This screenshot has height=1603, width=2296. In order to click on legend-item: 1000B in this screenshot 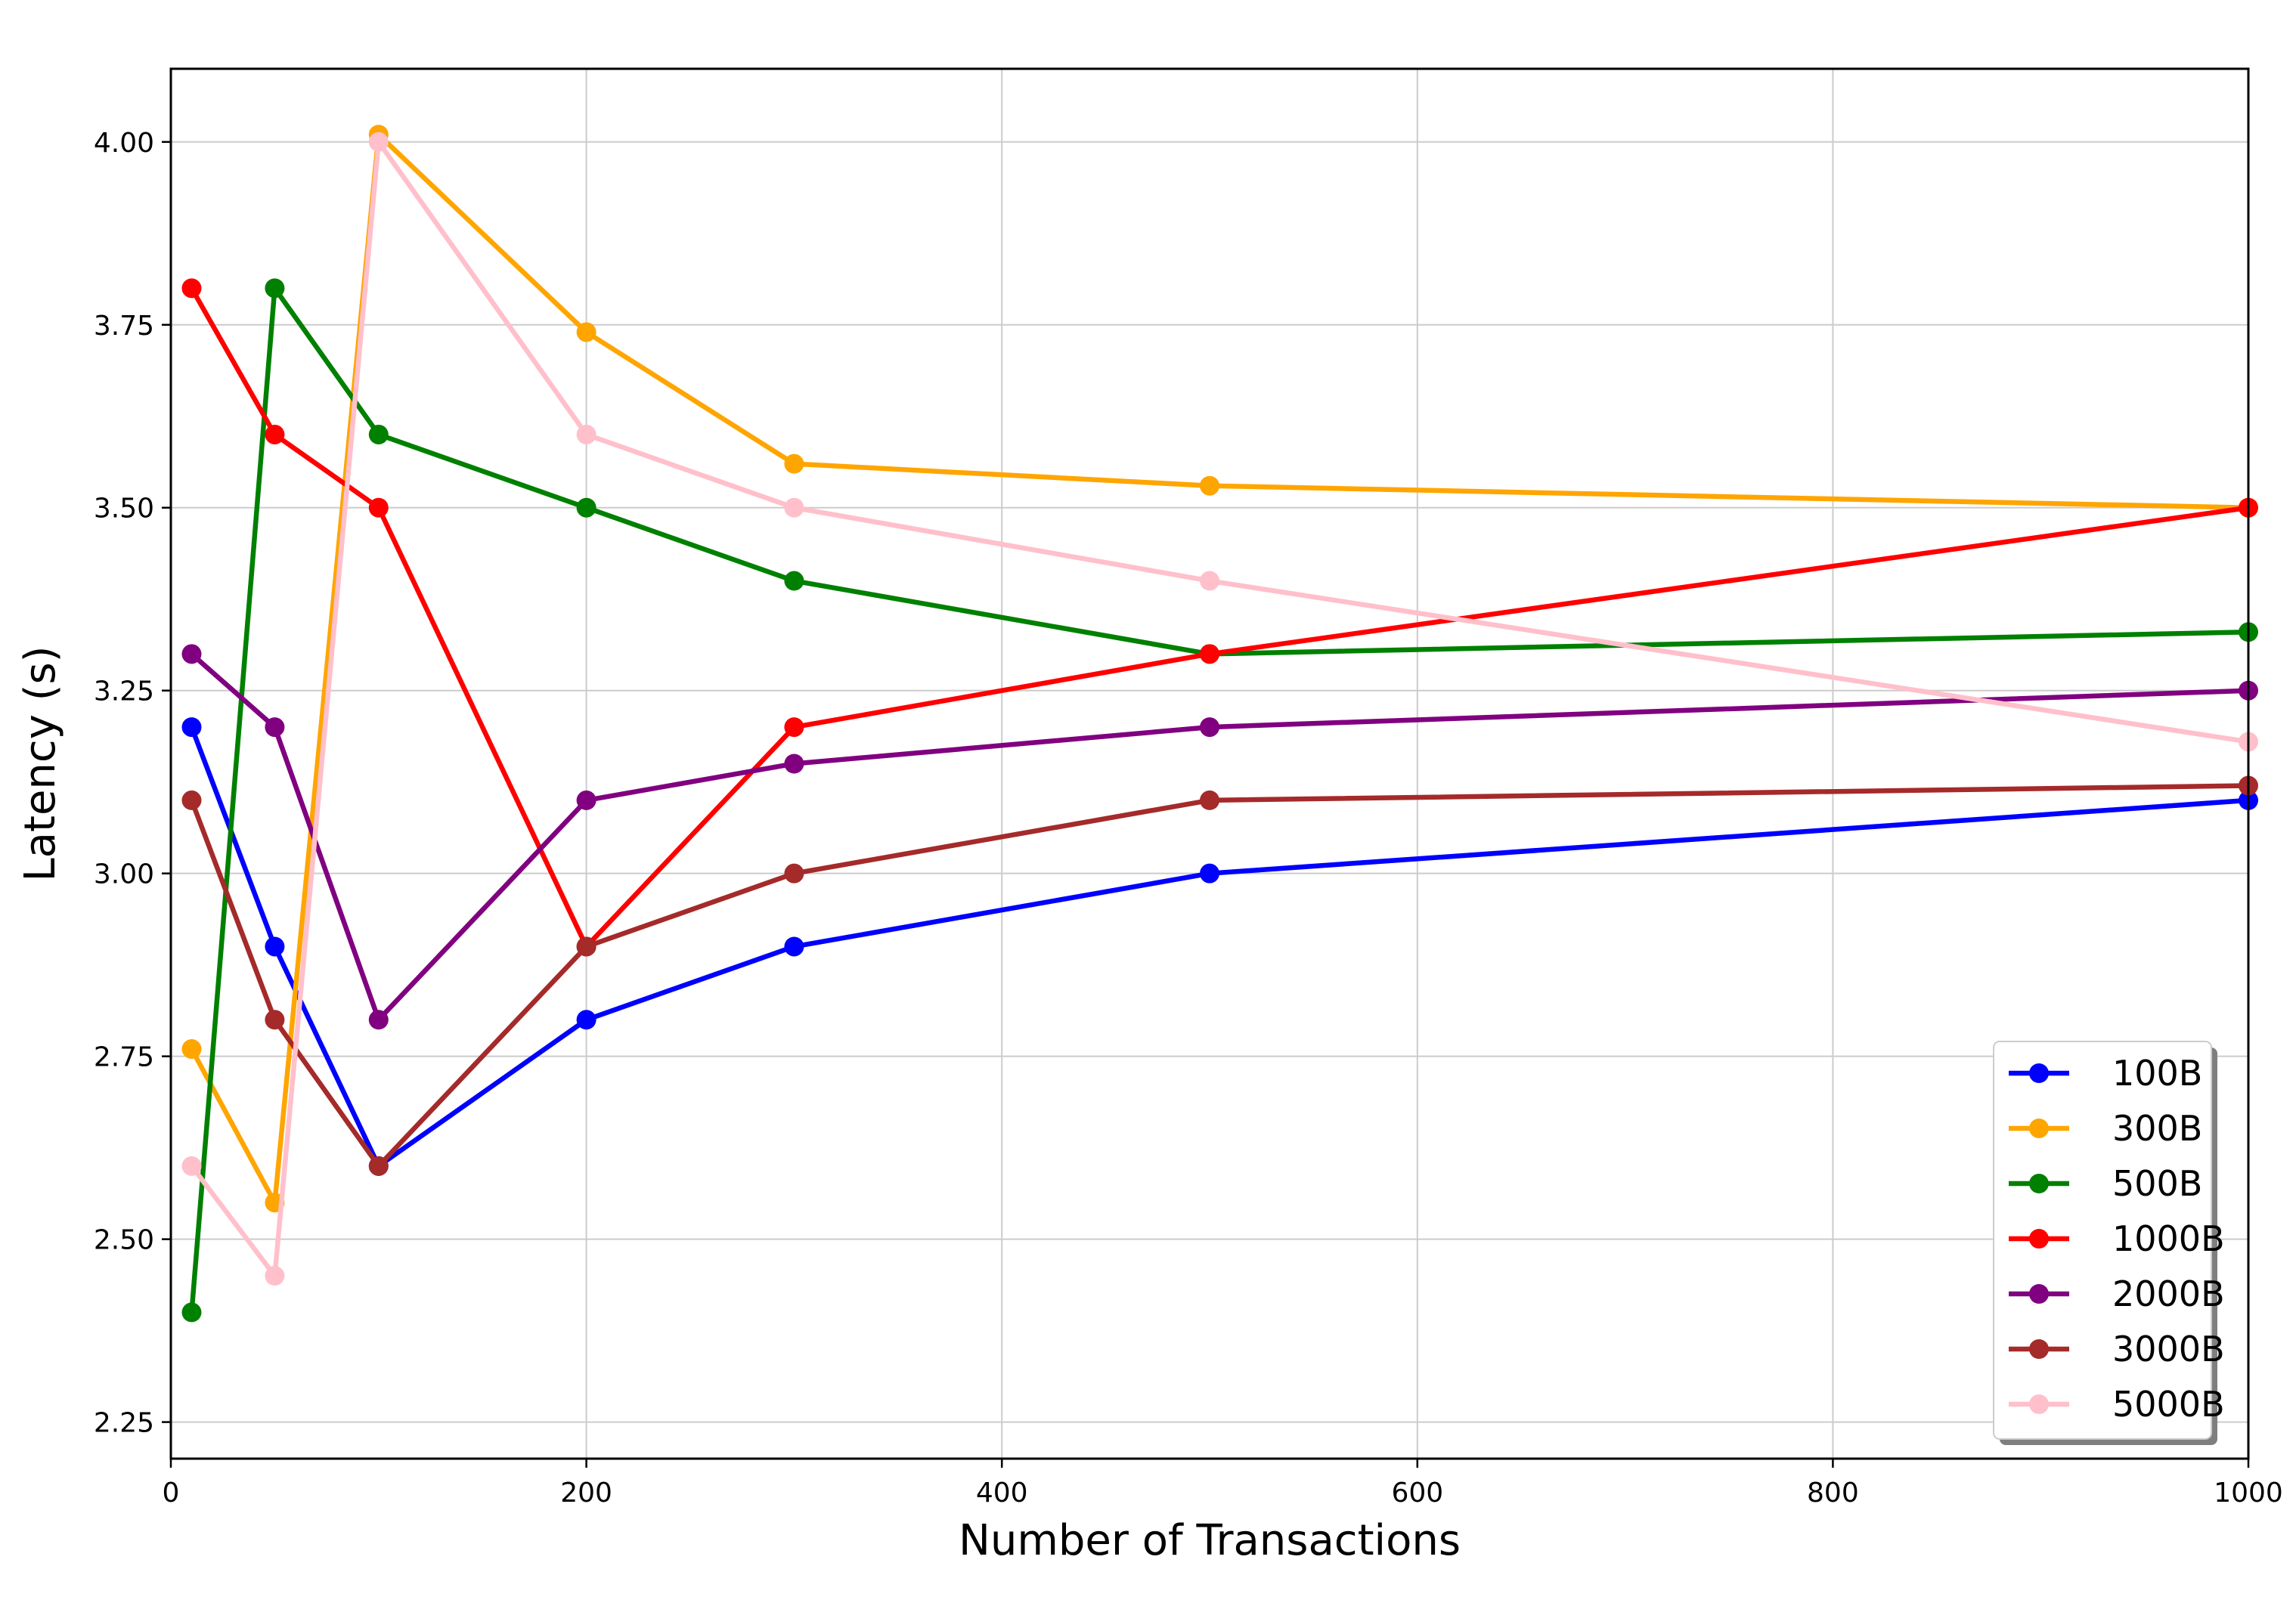, I will do `click(2117, 1239)`.